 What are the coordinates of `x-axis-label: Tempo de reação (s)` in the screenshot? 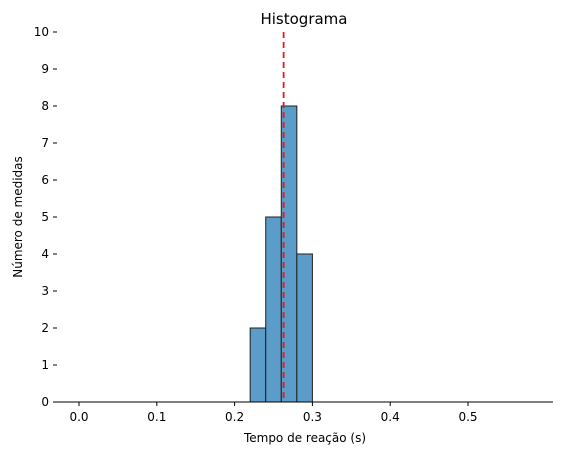 It's located at (304, 438).